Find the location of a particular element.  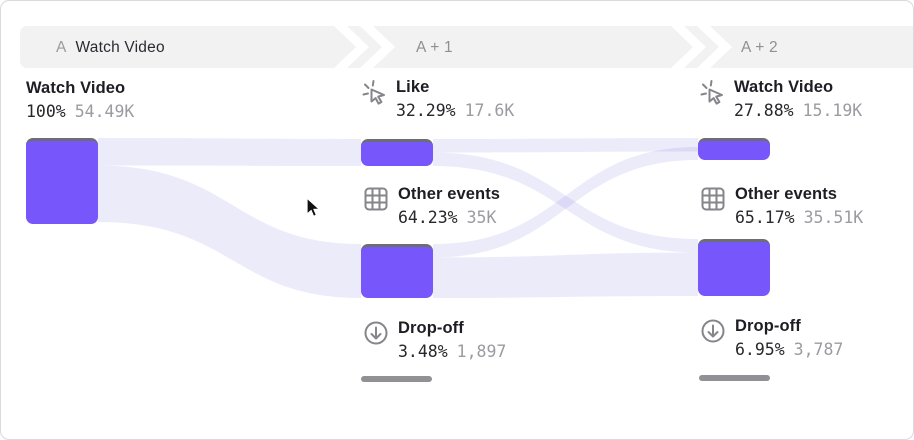

event-count: 54.49K is located at coordinates (104, 111).